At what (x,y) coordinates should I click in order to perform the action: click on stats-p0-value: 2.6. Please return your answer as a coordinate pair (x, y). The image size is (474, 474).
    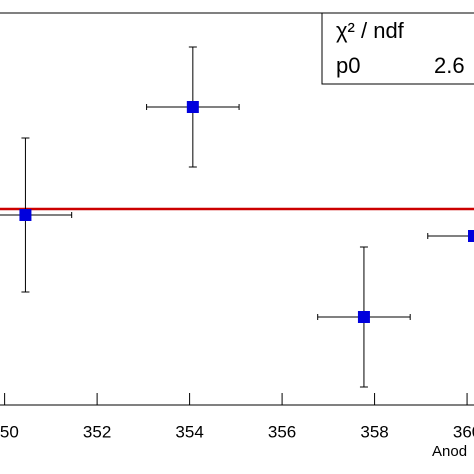
    Looking at the image, I should click on (449, 65).